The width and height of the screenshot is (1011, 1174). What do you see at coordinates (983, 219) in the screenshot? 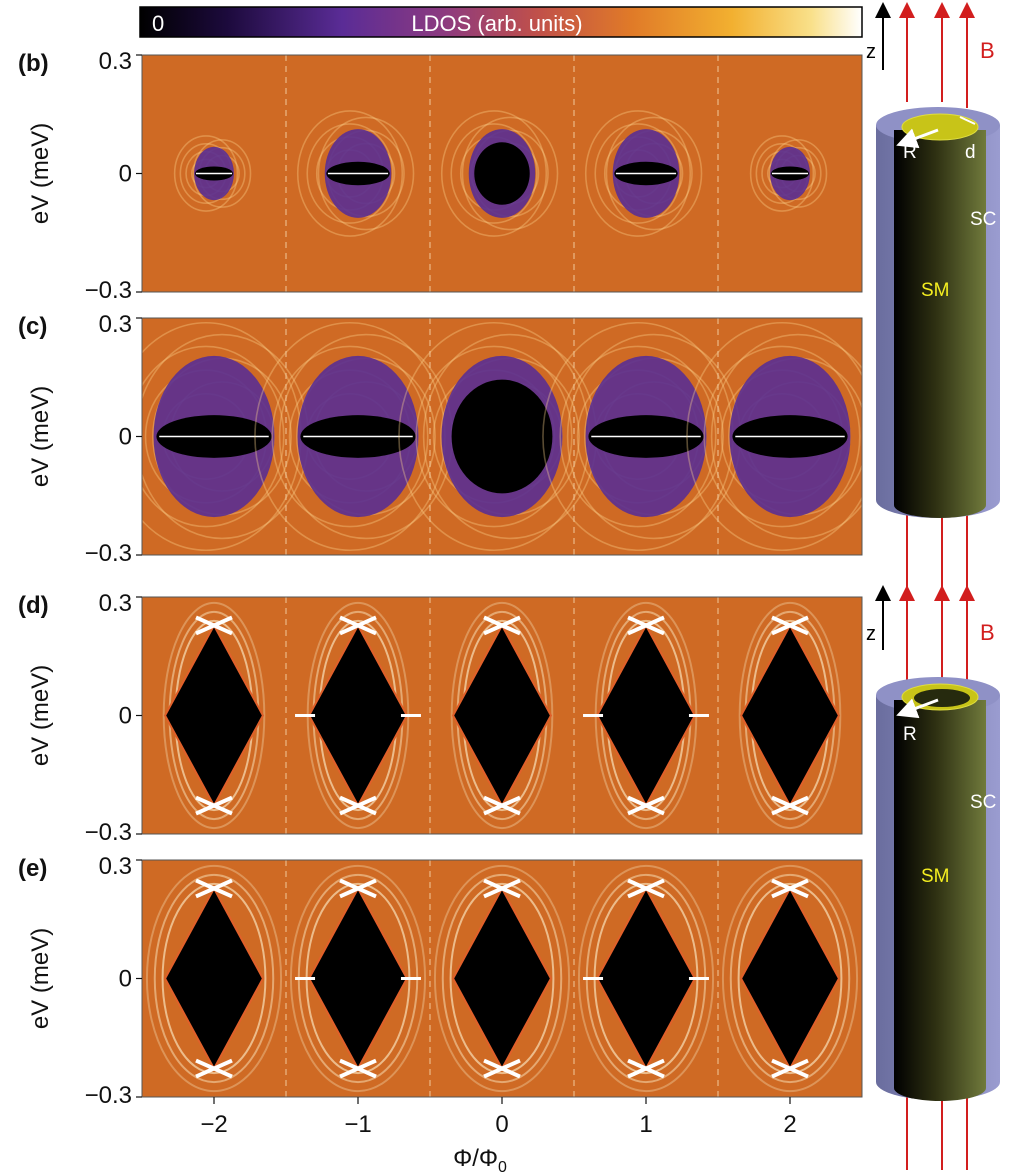
I see `schematic1-sc-label: SC` at bounding box center [983, 219].